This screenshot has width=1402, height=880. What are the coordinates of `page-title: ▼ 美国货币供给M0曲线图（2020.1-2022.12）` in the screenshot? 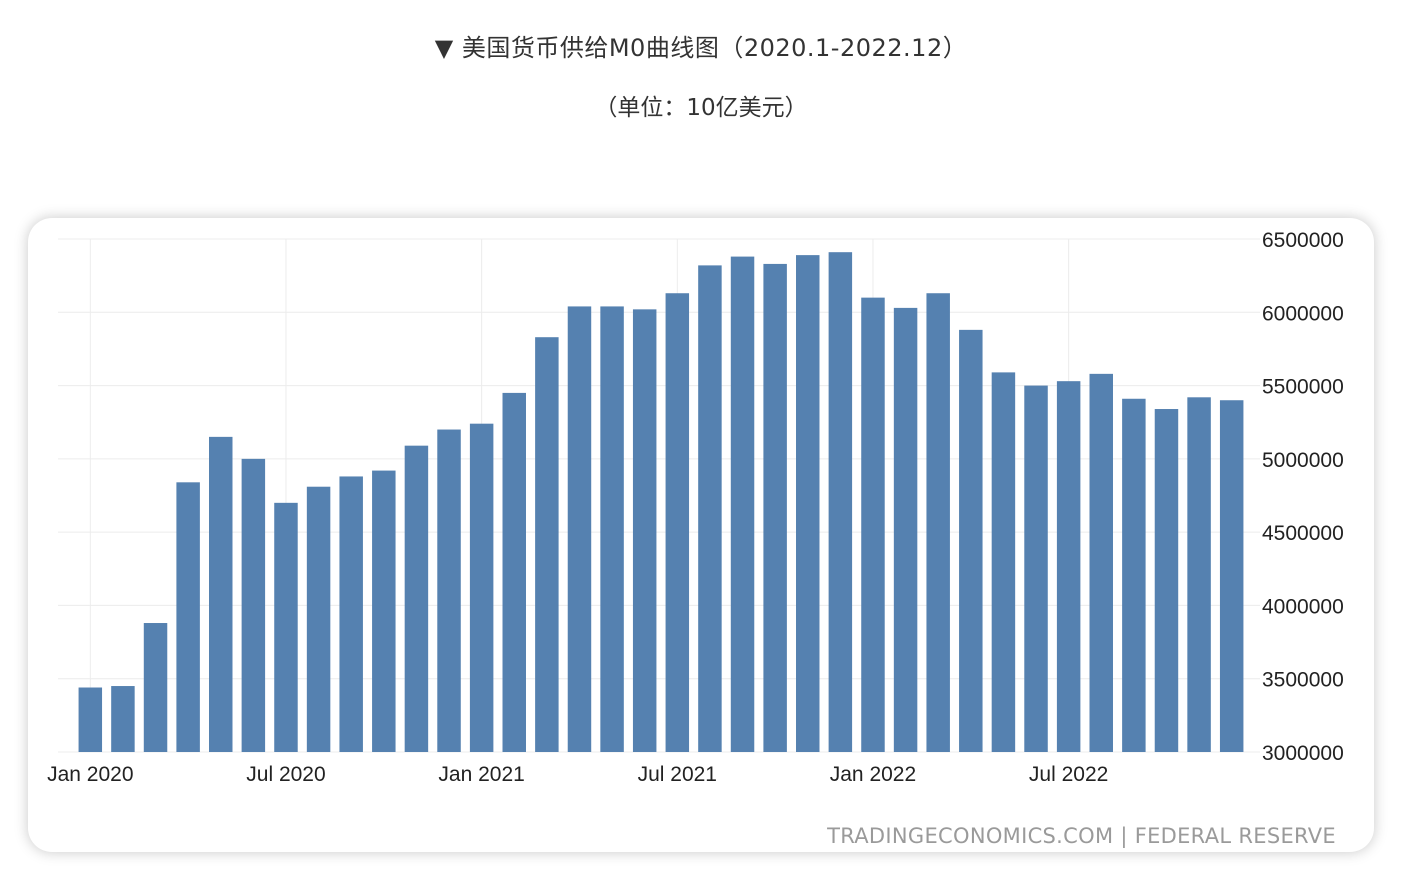 It's located at (701, 48).